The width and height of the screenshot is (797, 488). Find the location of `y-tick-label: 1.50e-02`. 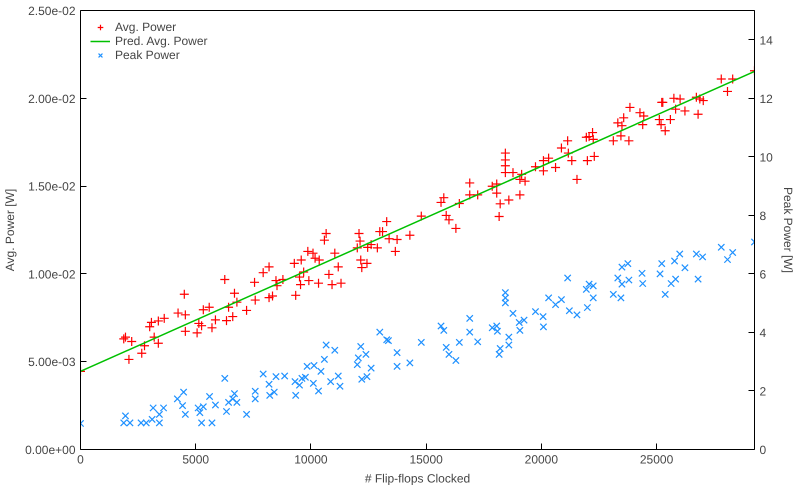

y-tick-label: 1.50e-02 is located at coordinates (52, 187).